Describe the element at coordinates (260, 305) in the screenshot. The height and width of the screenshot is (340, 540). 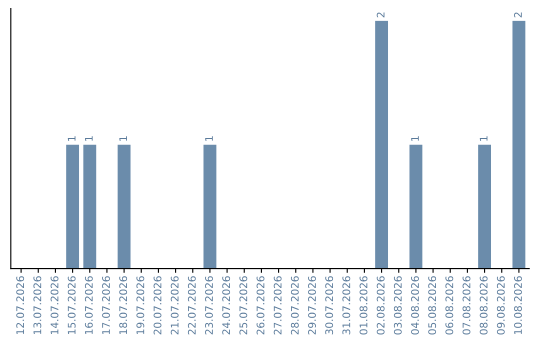
I see `x-tick-label: 26.07.2026` at that location.